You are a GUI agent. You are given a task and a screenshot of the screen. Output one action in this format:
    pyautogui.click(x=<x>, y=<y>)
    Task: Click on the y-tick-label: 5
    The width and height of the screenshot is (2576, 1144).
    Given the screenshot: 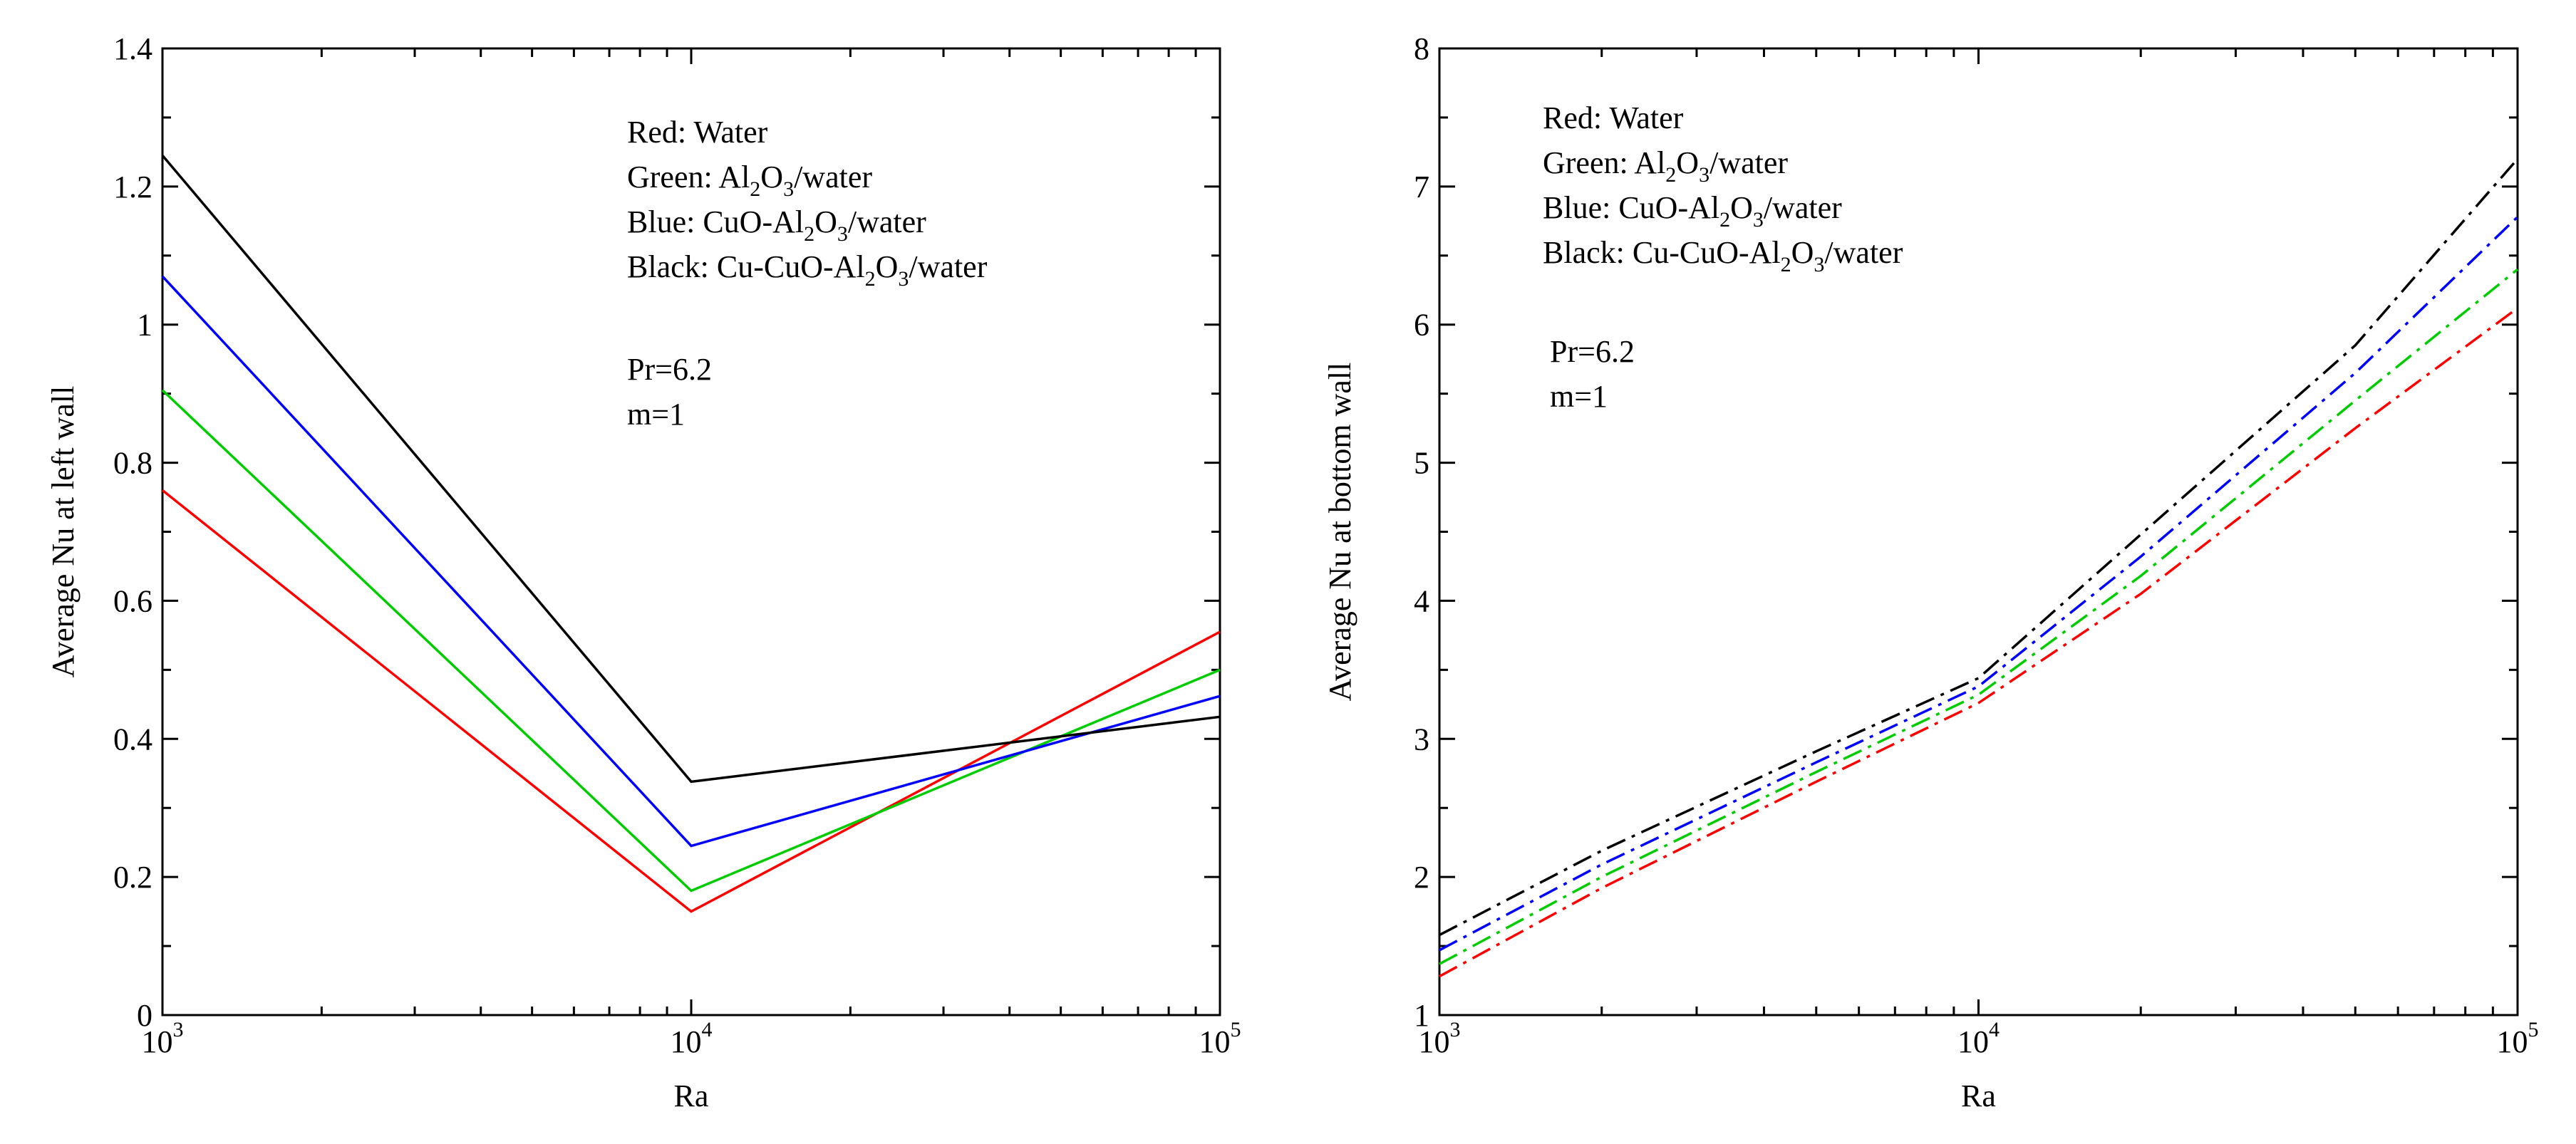 What is the action you would take?
    pyautogui.click(x=1422, y=463)
    